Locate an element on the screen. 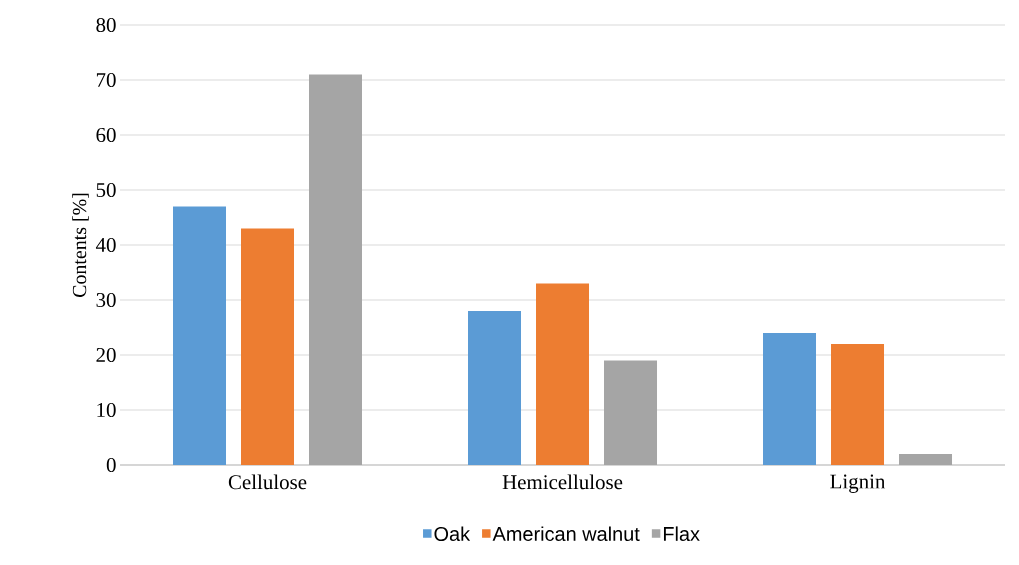 The height and width of the screenshot is (565, 1019). x-tick-label: Cellulose is located at coordinates (267, 482).